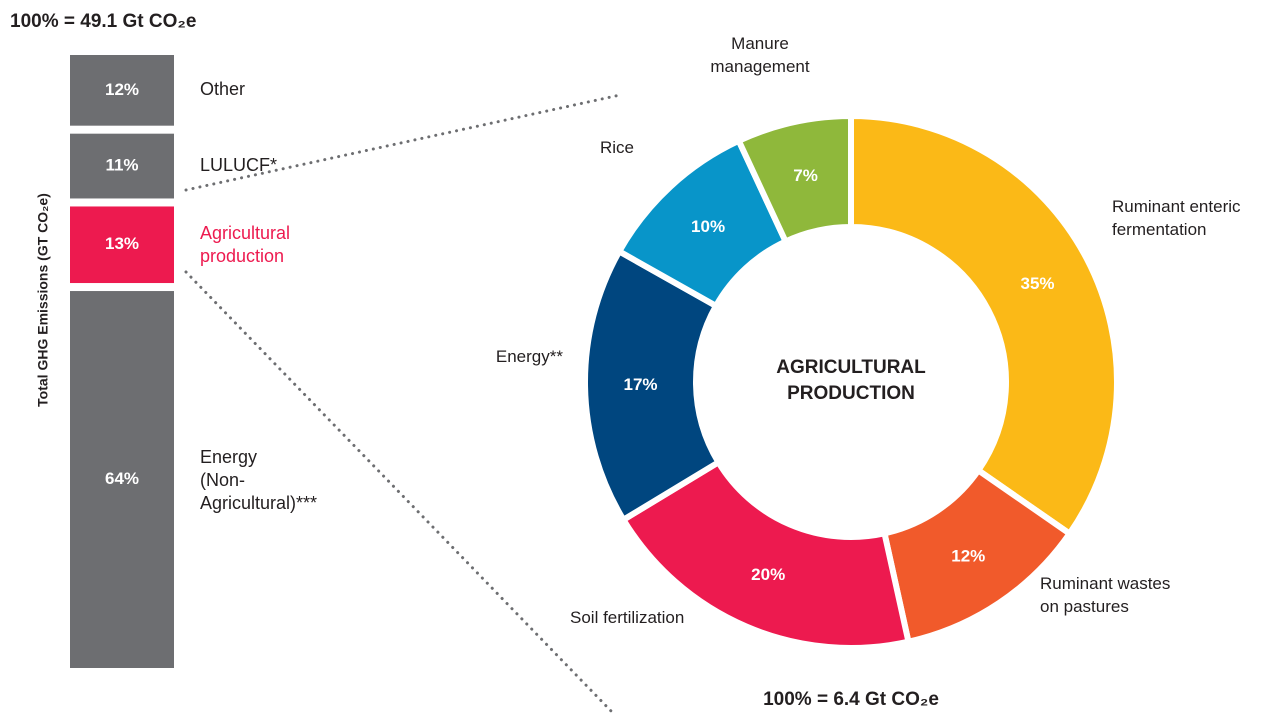 The width and height of the screenshot is (1273, 719). I want to click on data-label: 35%, so click(1037, 283).